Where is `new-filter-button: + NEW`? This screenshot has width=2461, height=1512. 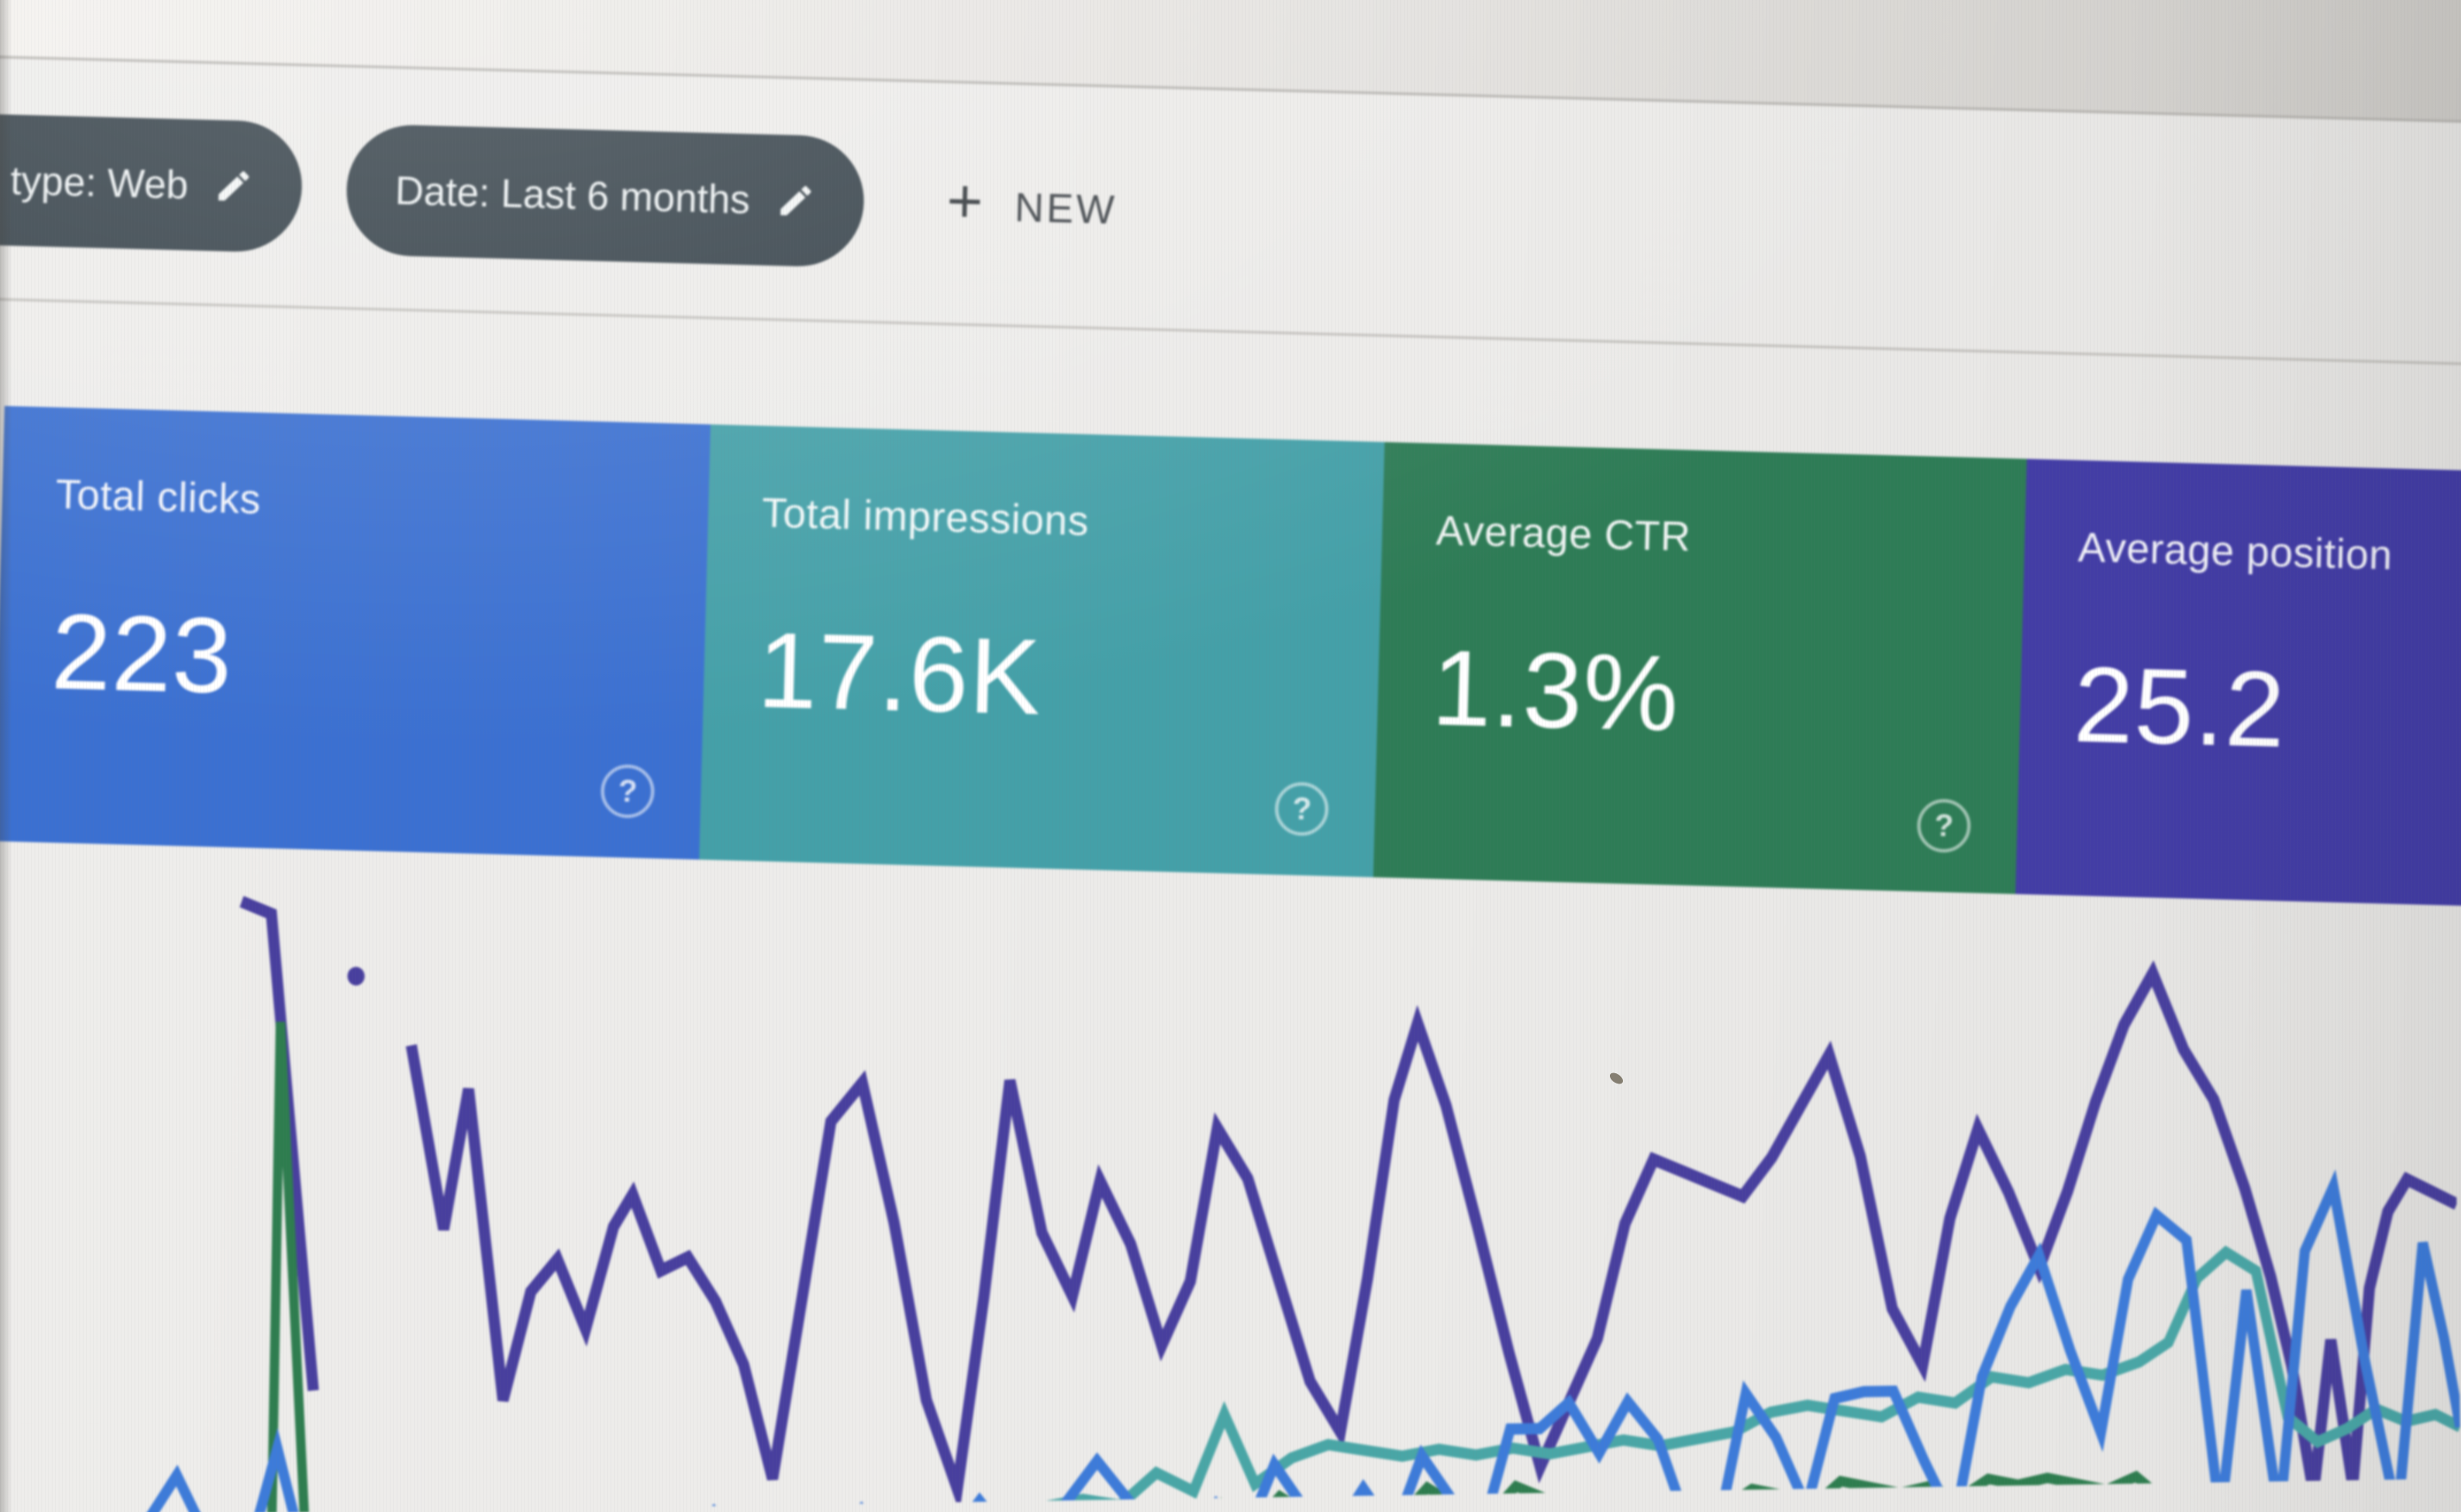
new-filter-button: + NEW is located at coordinates (1032, 203).